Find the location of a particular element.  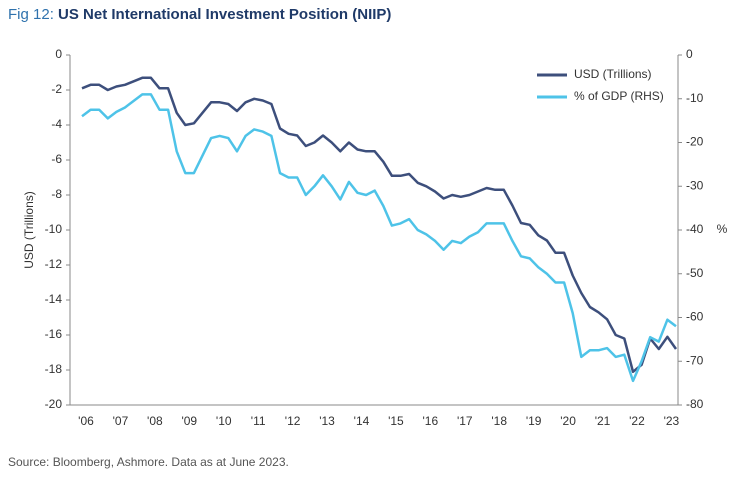

legend-label: % of GDP (RHS) is located at coordinates (619, 96).